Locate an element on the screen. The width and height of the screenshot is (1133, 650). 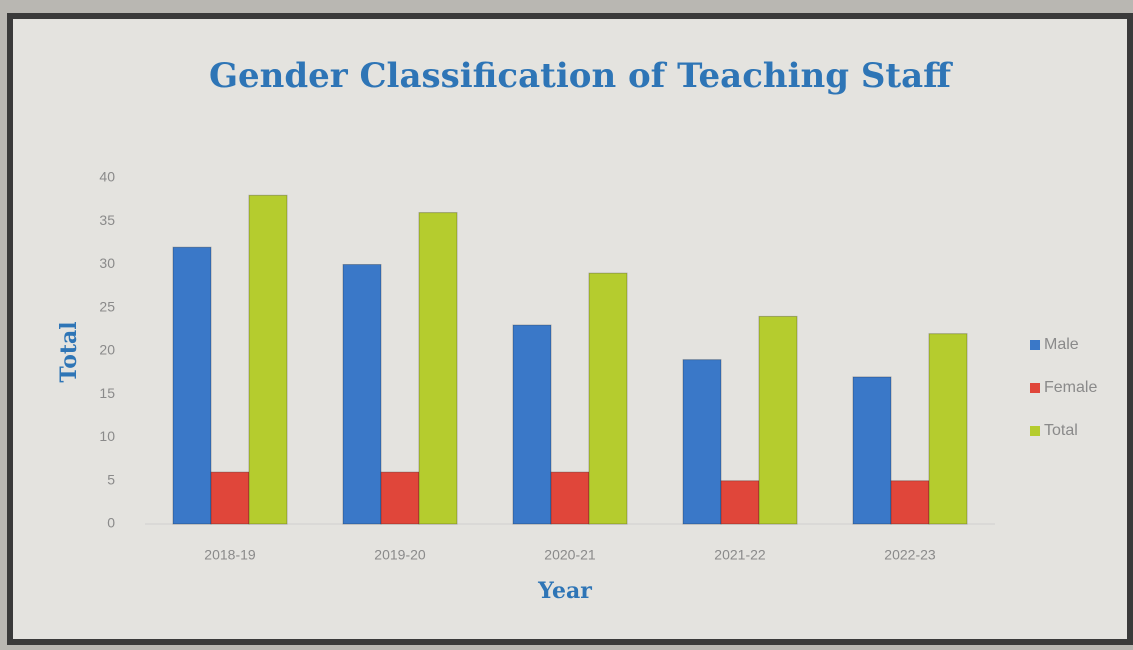
legend-label: Male is located at coordinates (1061, 344).